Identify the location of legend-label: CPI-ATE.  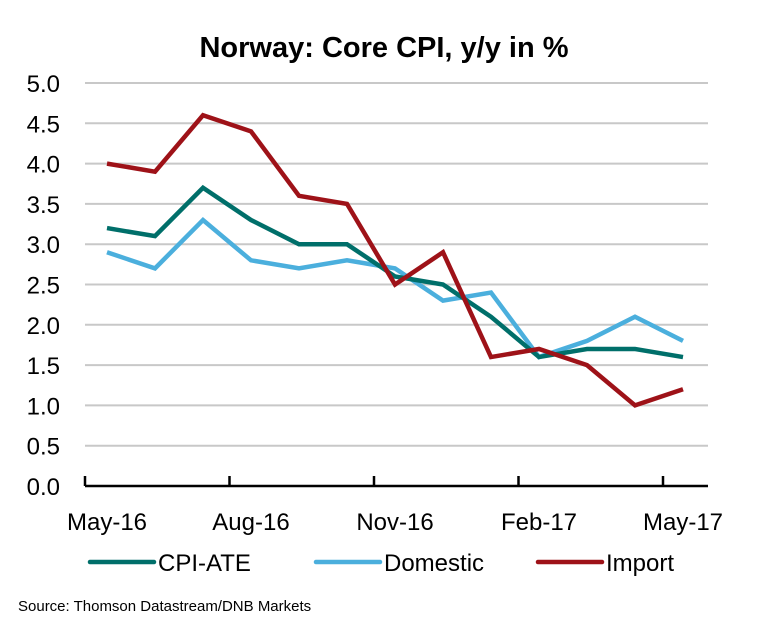
(204, 563).